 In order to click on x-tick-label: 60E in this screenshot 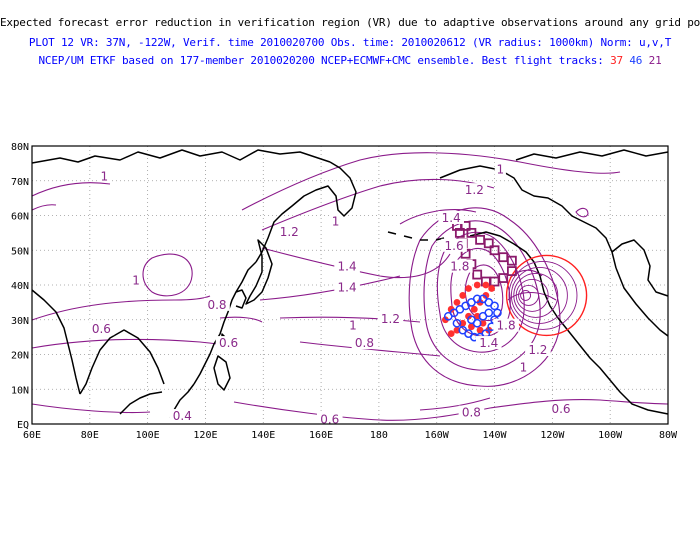, I will do `click(32, 435)`.